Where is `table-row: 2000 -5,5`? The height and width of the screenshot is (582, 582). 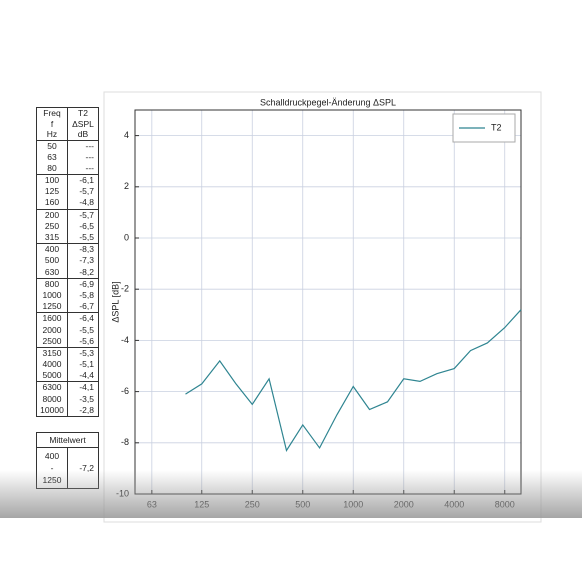
table-row: 2000 -5,5 is located at coordinates (67, 330).